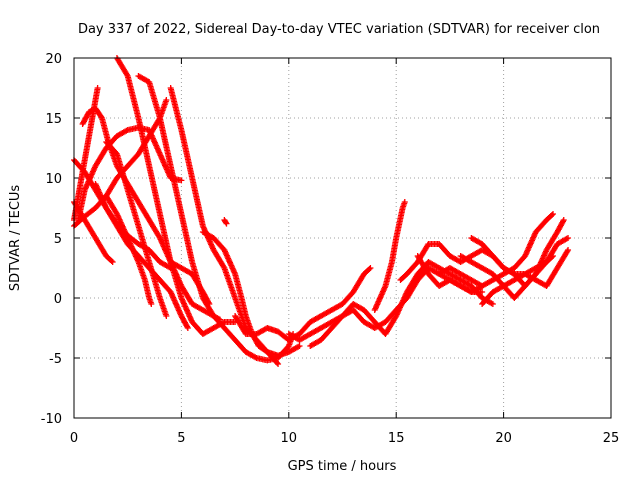 This screenshot has width=640, height=480. I want to click on y-tick-label: 10, so click(53, 179).